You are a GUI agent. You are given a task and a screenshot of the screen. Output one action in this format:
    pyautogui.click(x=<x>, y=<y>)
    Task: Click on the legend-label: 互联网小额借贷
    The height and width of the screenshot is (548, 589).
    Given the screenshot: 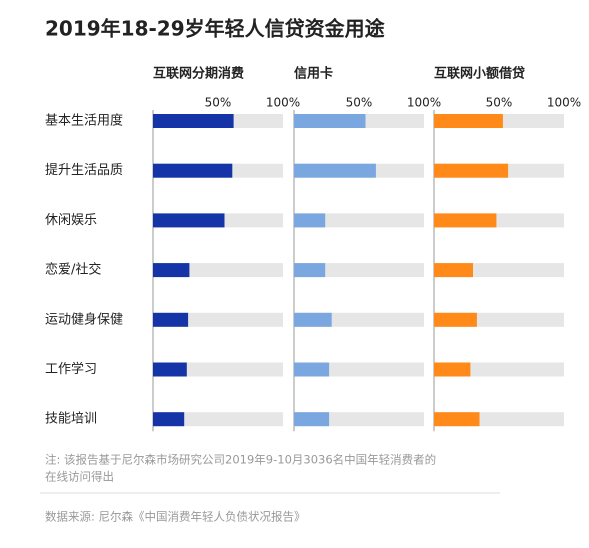 What is the action you would take?
    pyautogui.click(x=479, y=74)
    